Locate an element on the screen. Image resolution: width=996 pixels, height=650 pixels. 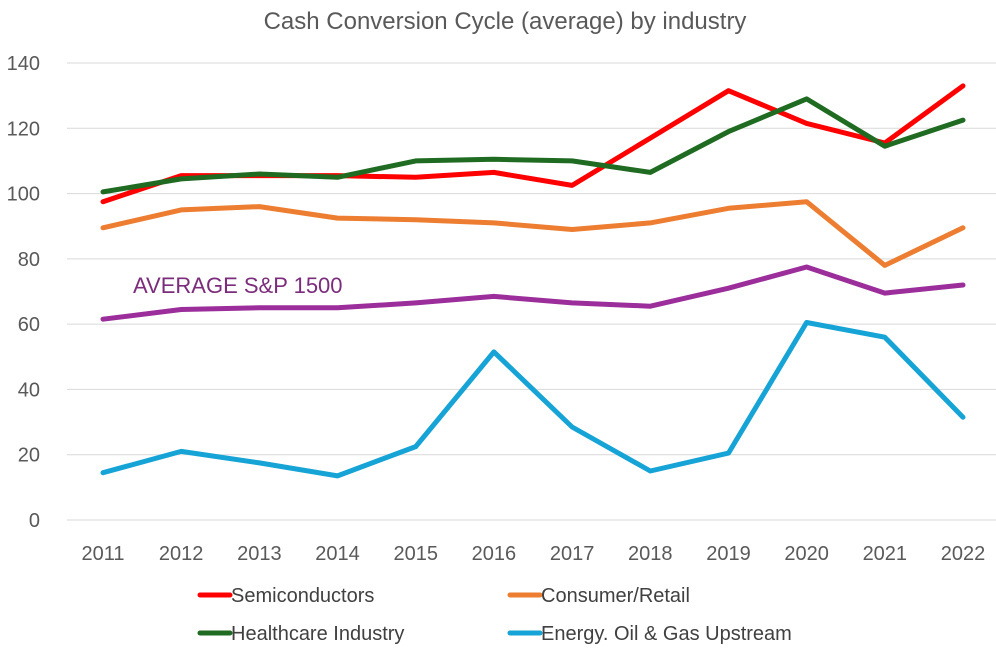
y-tick-label: 80 is located at coordinates (29, 260).